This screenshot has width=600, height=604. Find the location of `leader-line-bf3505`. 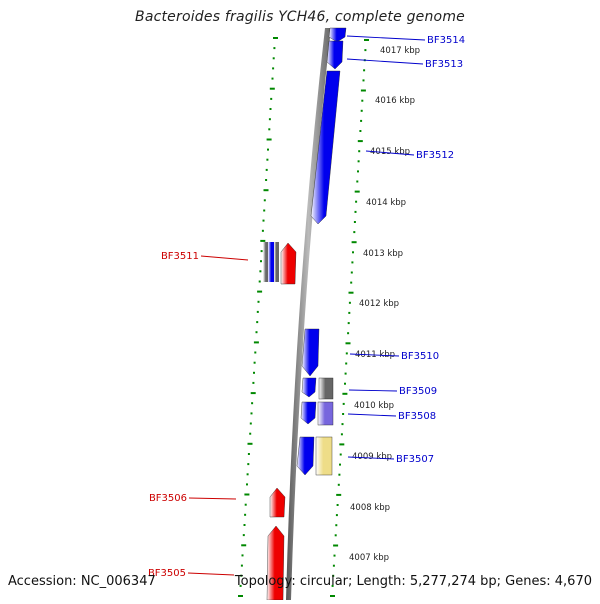

leader-line-bf3505 is located at coordinates (211, 574).